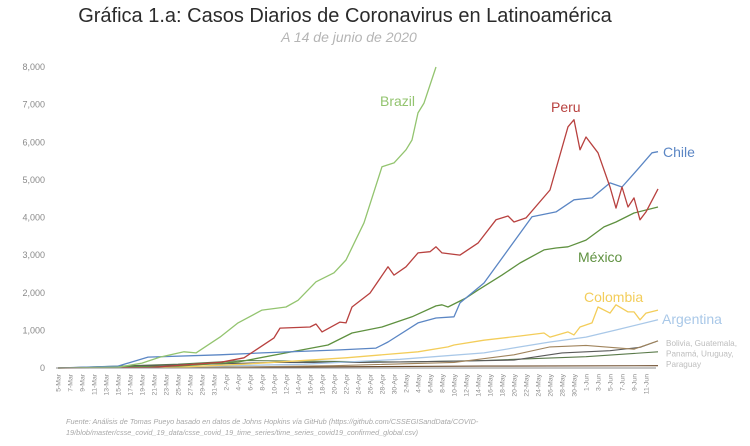  What do you see at coordinates (551, 384) in the screenshot?
I see `x-tick-label: 26-May` at bounding box center [551, 384].